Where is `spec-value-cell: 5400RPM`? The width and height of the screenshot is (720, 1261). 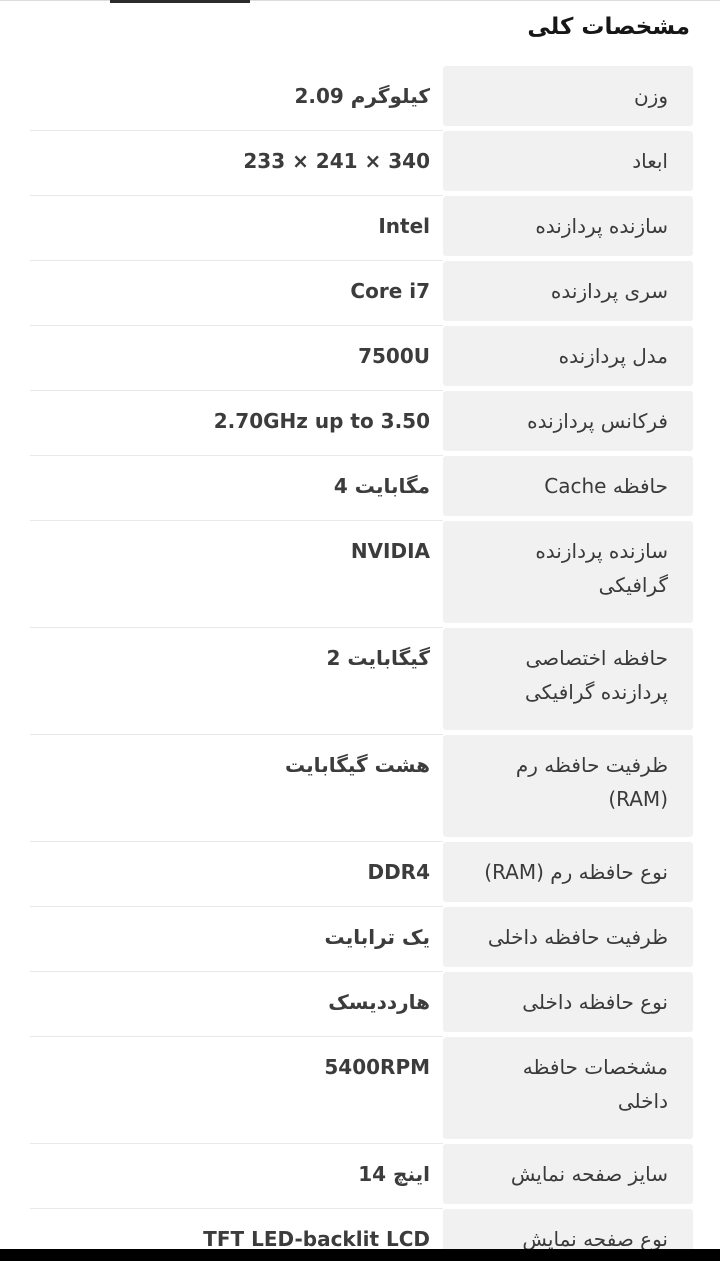
spec-value-cell: 5400RPM is located at coordinates (236, 1090).